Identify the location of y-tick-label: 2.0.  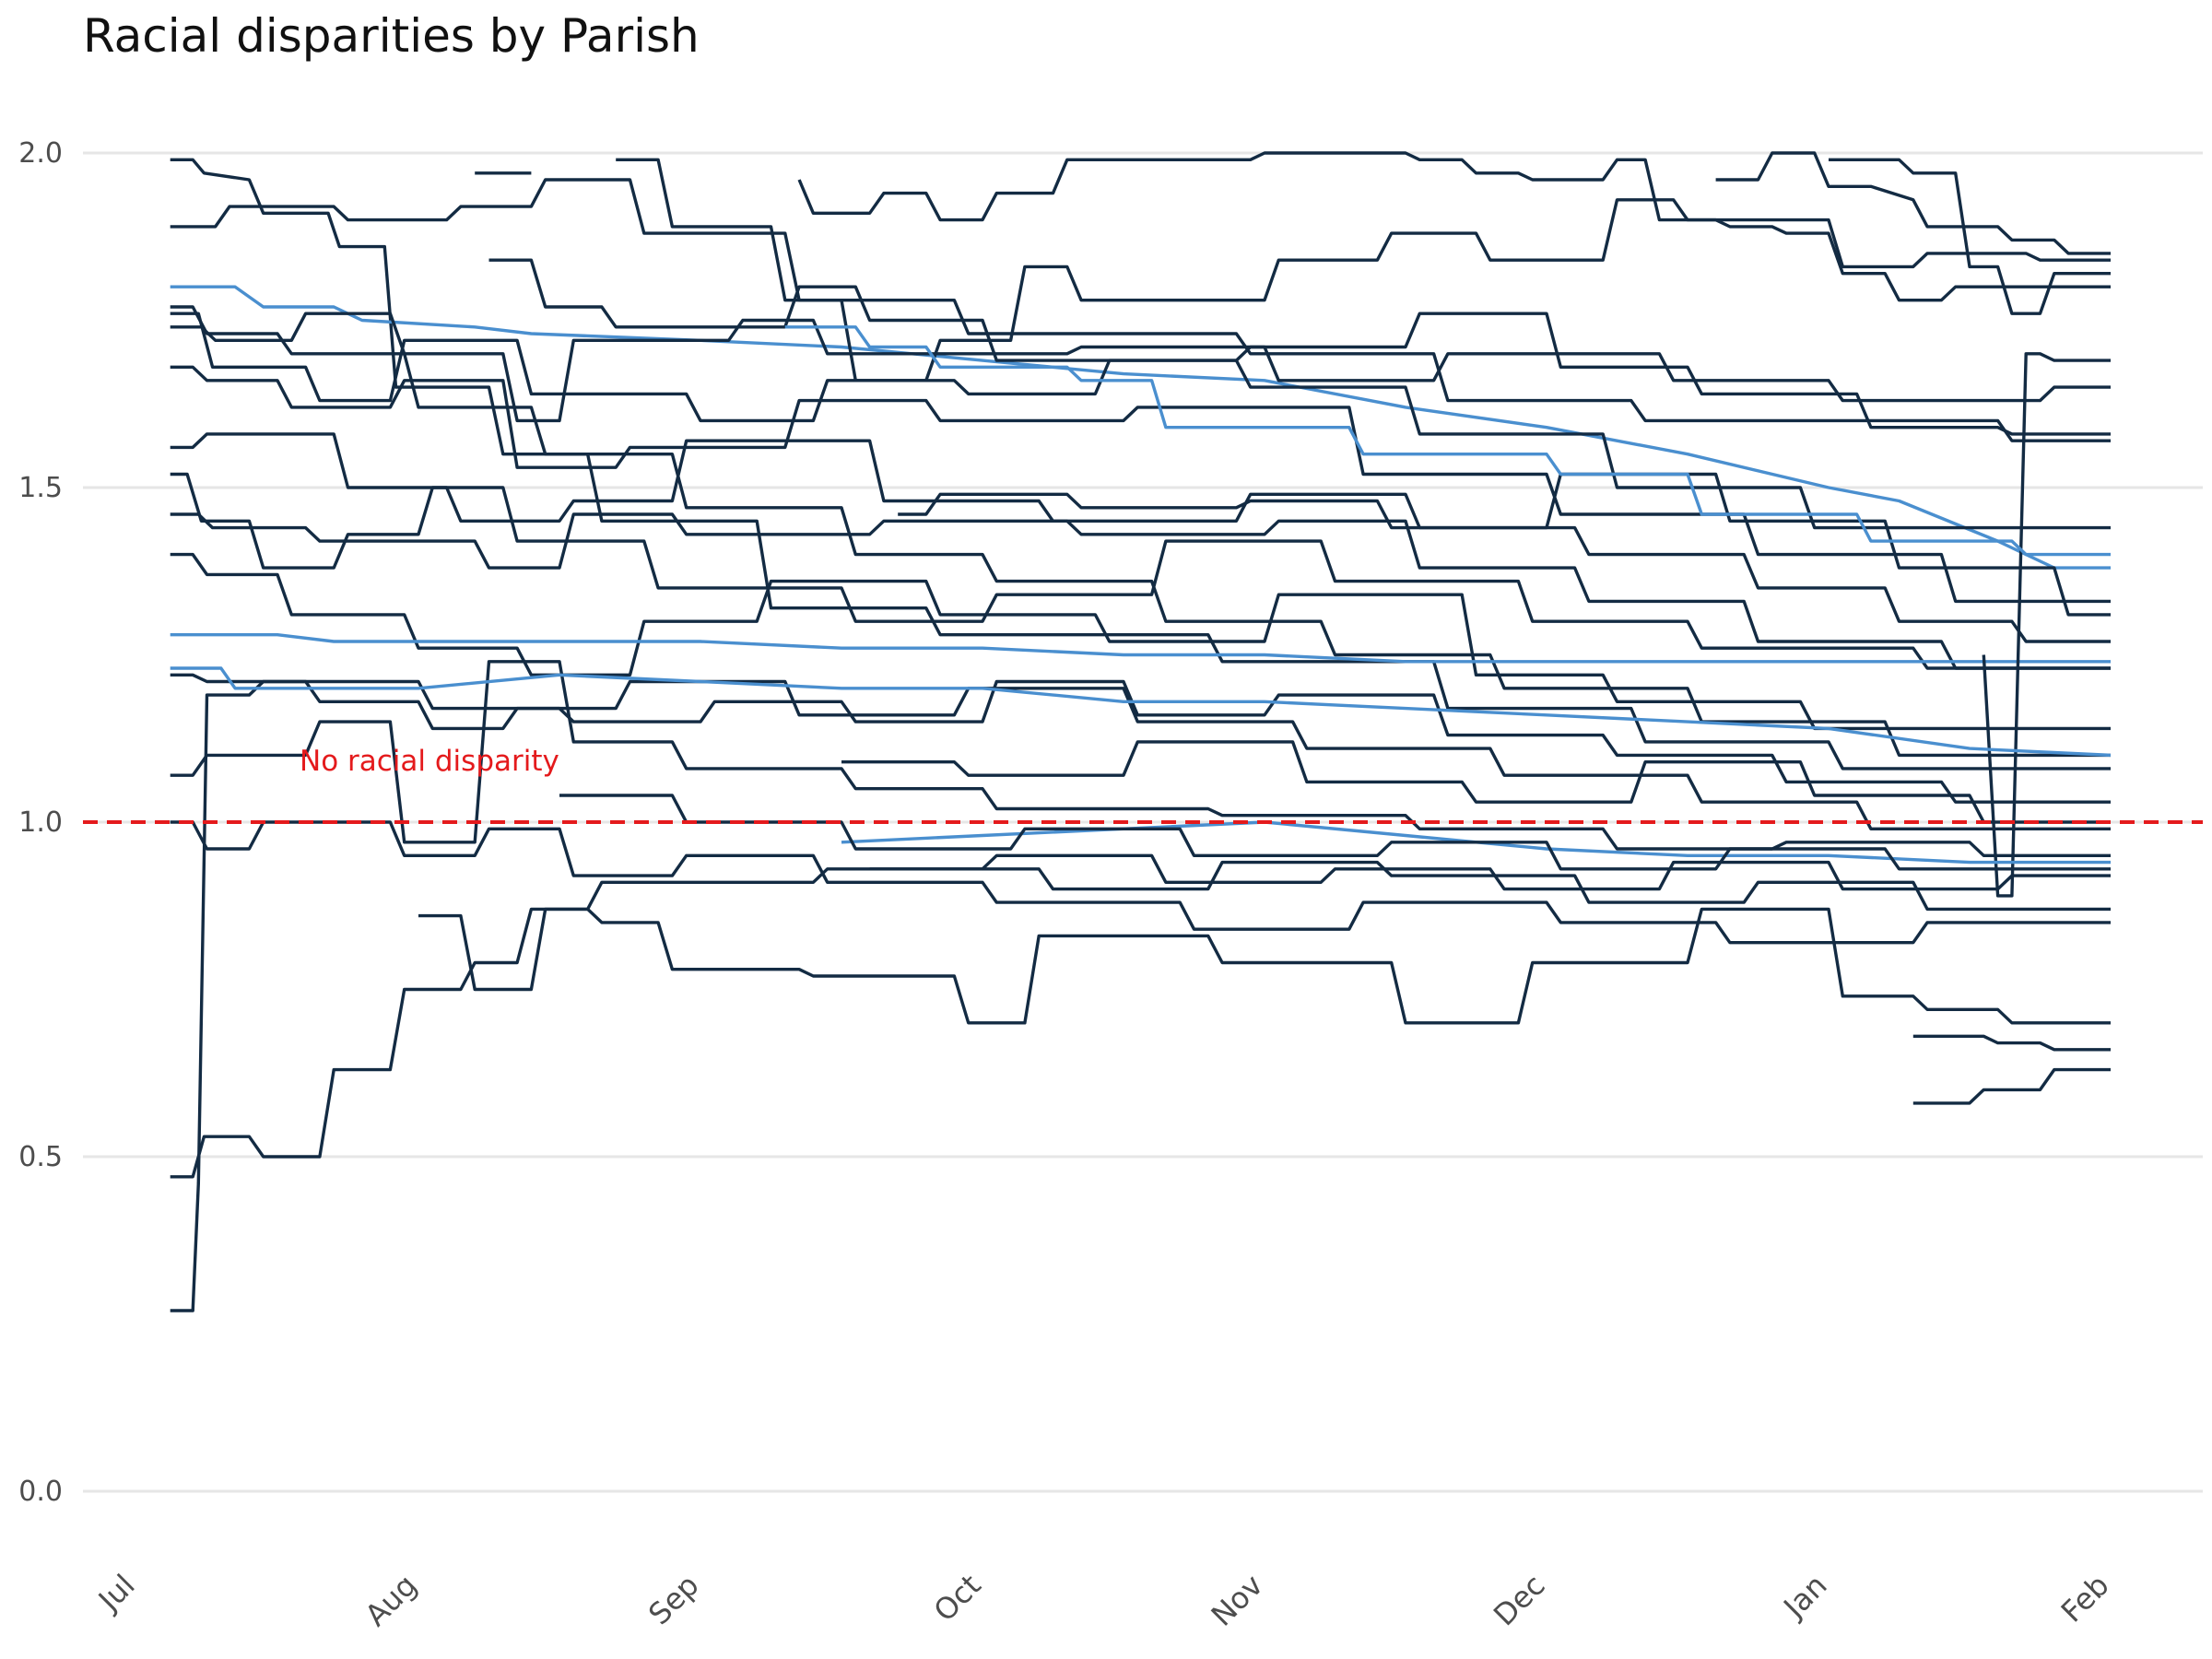
(40, 153).